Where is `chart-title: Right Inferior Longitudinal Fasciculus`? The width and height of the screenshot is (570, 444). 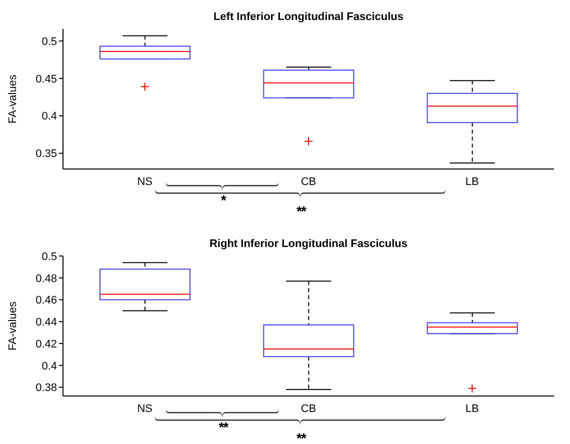
chart-title: Right Inferior Longitudinal Fasciculus is located at coordinates (308, 244).